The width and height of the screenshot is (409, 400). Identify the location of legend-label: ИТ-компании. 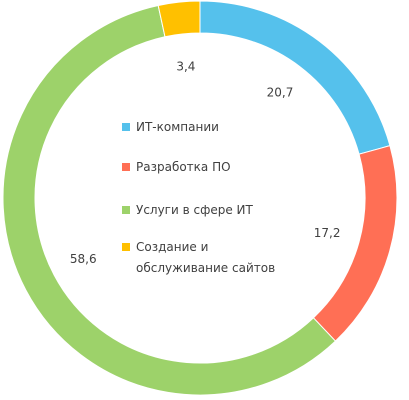
(177, 127).